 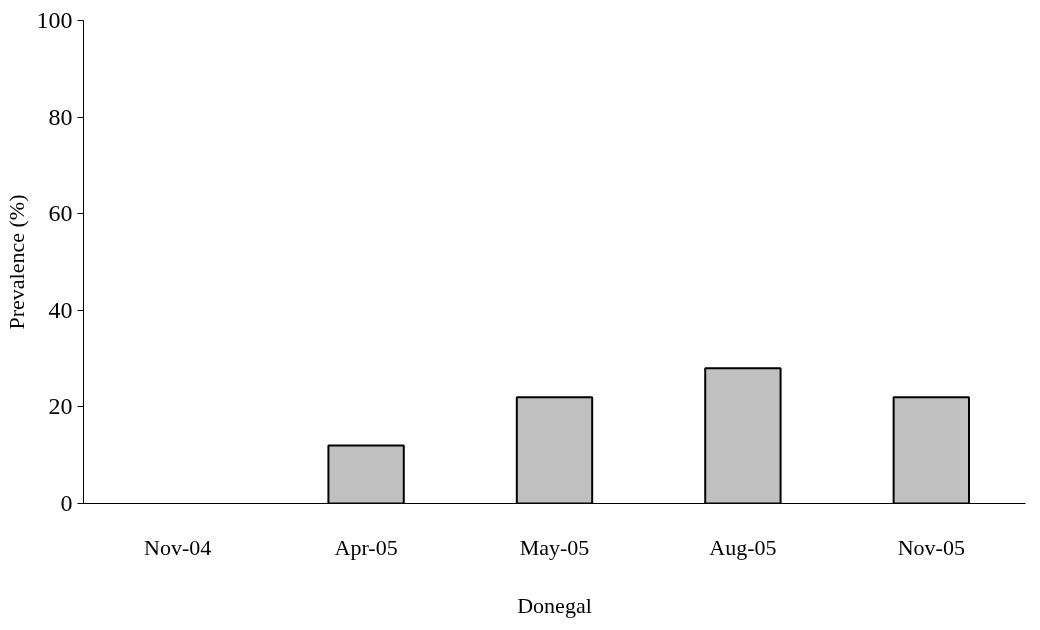 What do you see at coordinates (60, 116) in the screenshot?
I see `y-tick-label: 80` at bounding box center [60, 116].